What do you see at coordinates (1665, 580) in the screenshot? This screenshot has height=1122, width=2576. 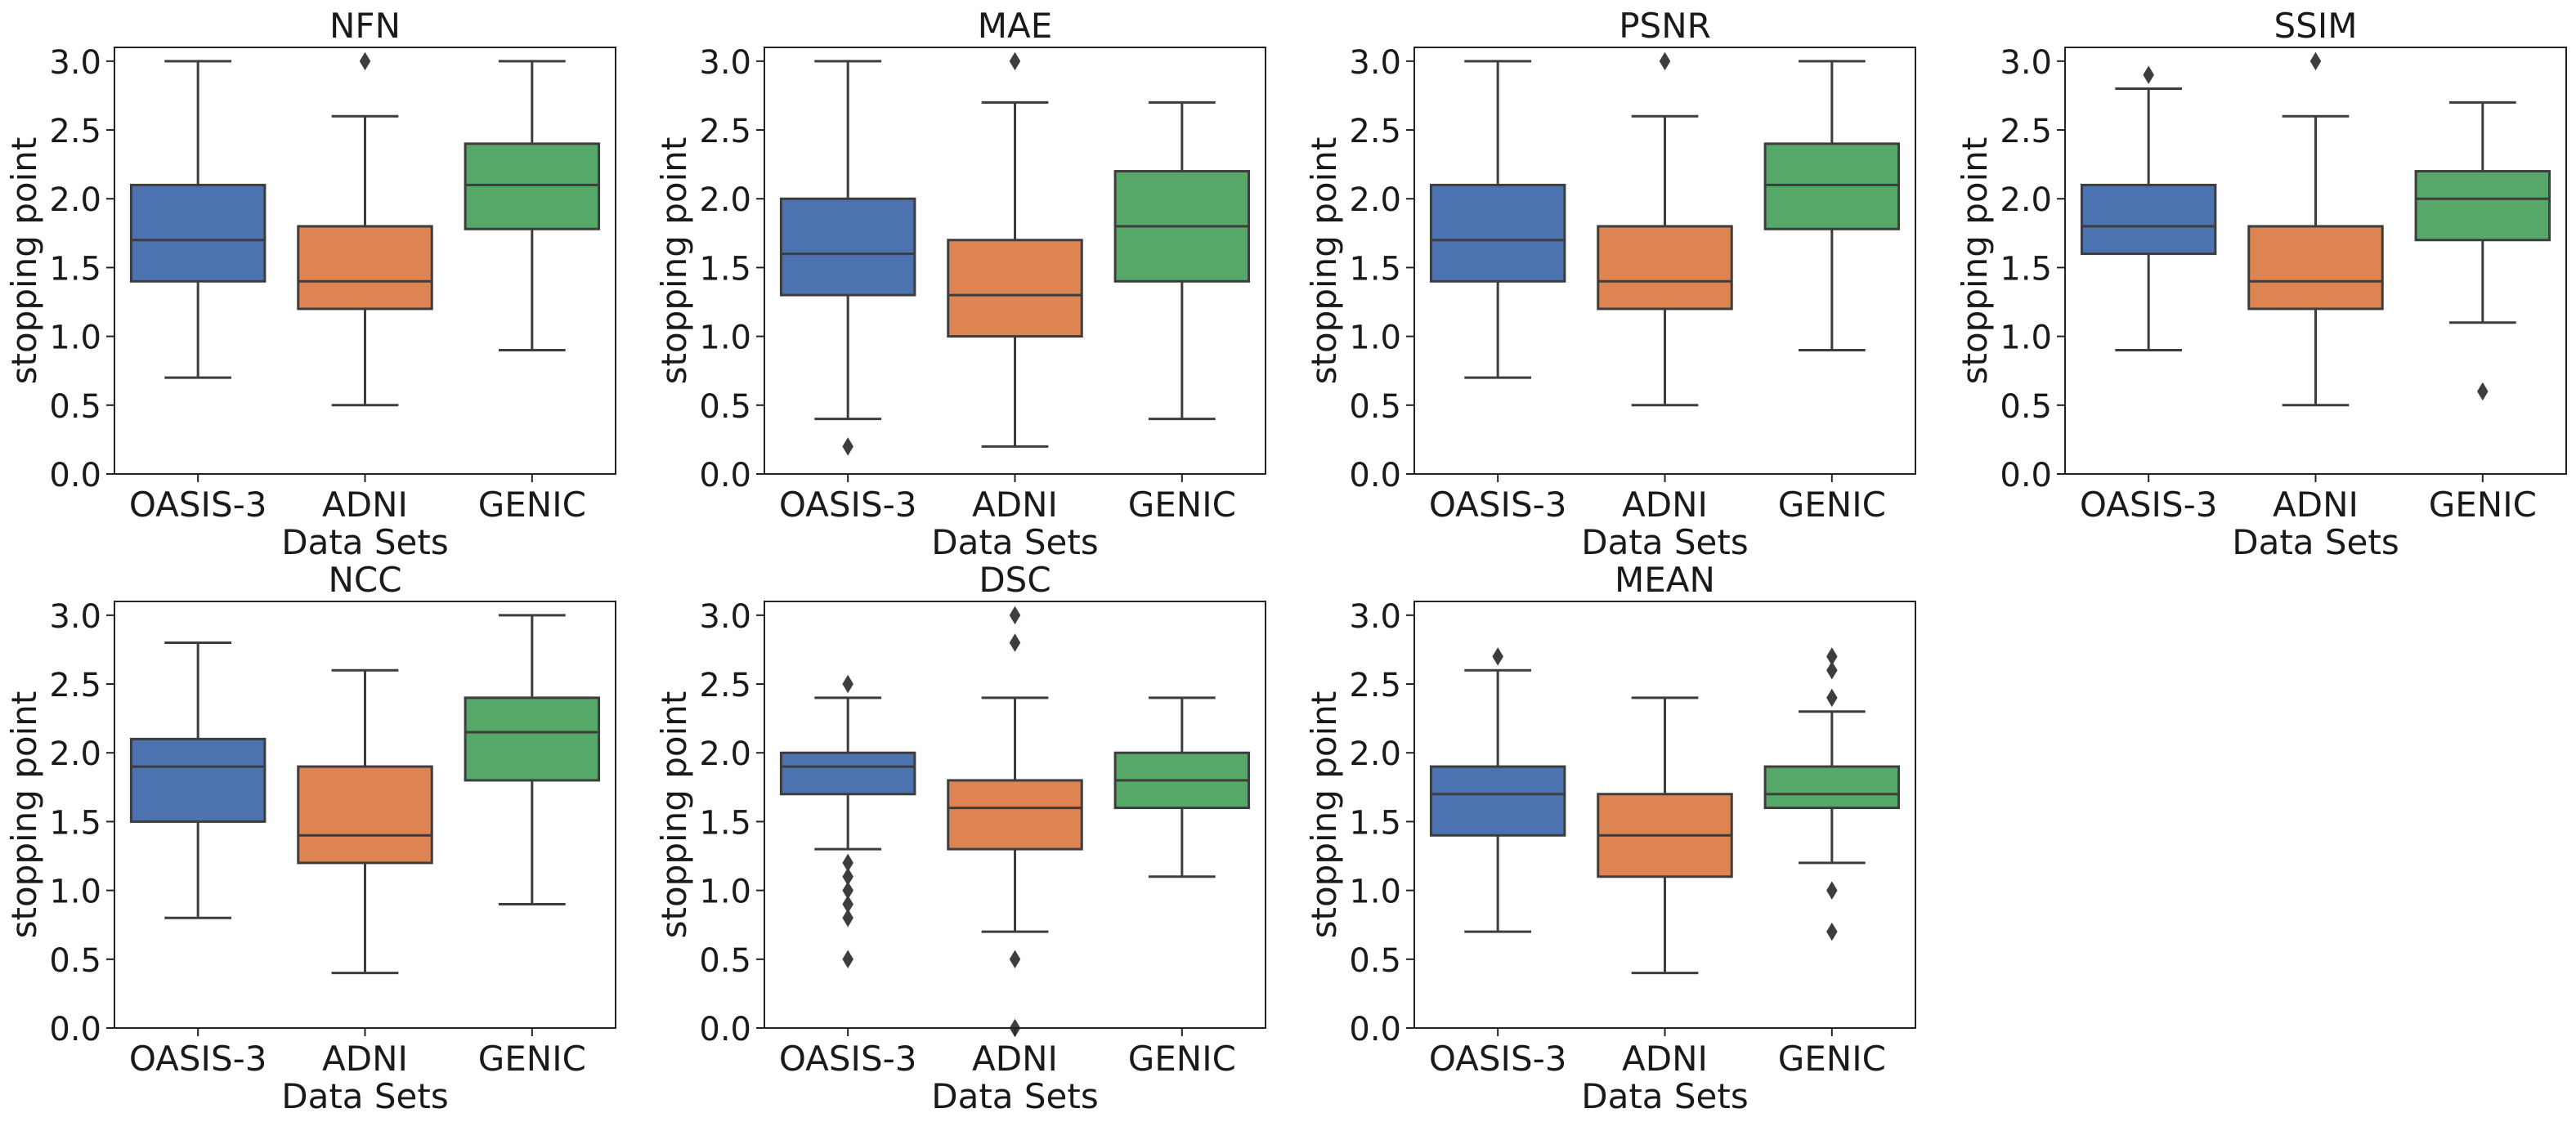 I see `panel-title: MEAN` at bounding box center [1665, 580].